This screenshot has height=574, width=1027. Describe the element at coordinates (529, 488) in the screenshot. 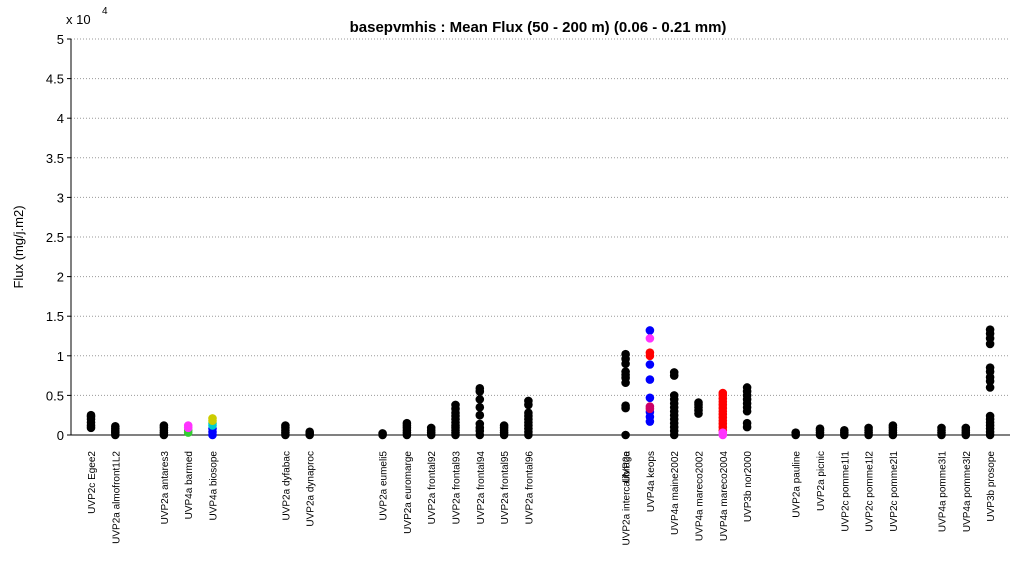

I see `x-tick-label: UVP2a frontal96` at that location.